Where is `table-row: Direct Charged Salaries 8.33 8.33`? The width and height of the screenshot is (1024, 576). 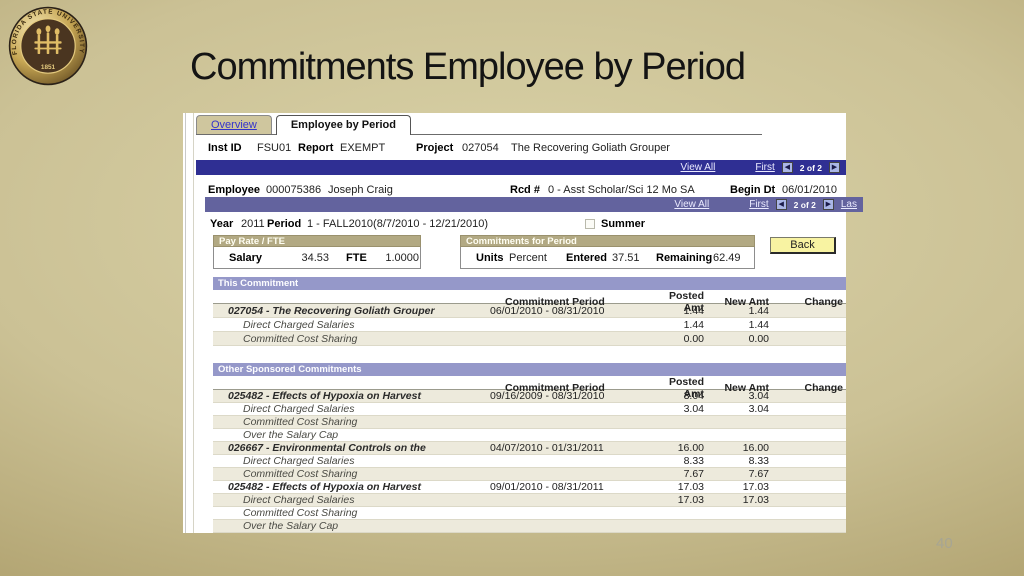
table-row: Direct Charged Salaries 8.33 8.33 is located at coordinates (529, 461).